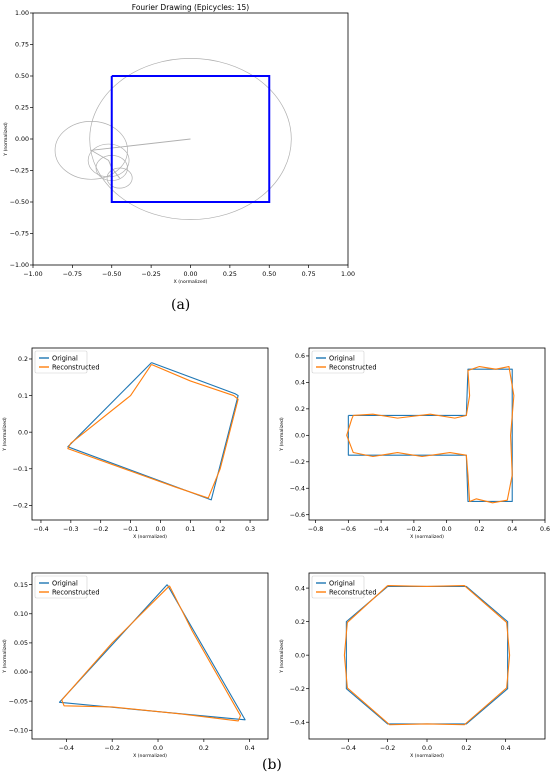  What do you see at coordinates (21, 614) in the screenshot?
I see `chart-triangle-ytick-label: 0.10` at bounding box center [21, 614].